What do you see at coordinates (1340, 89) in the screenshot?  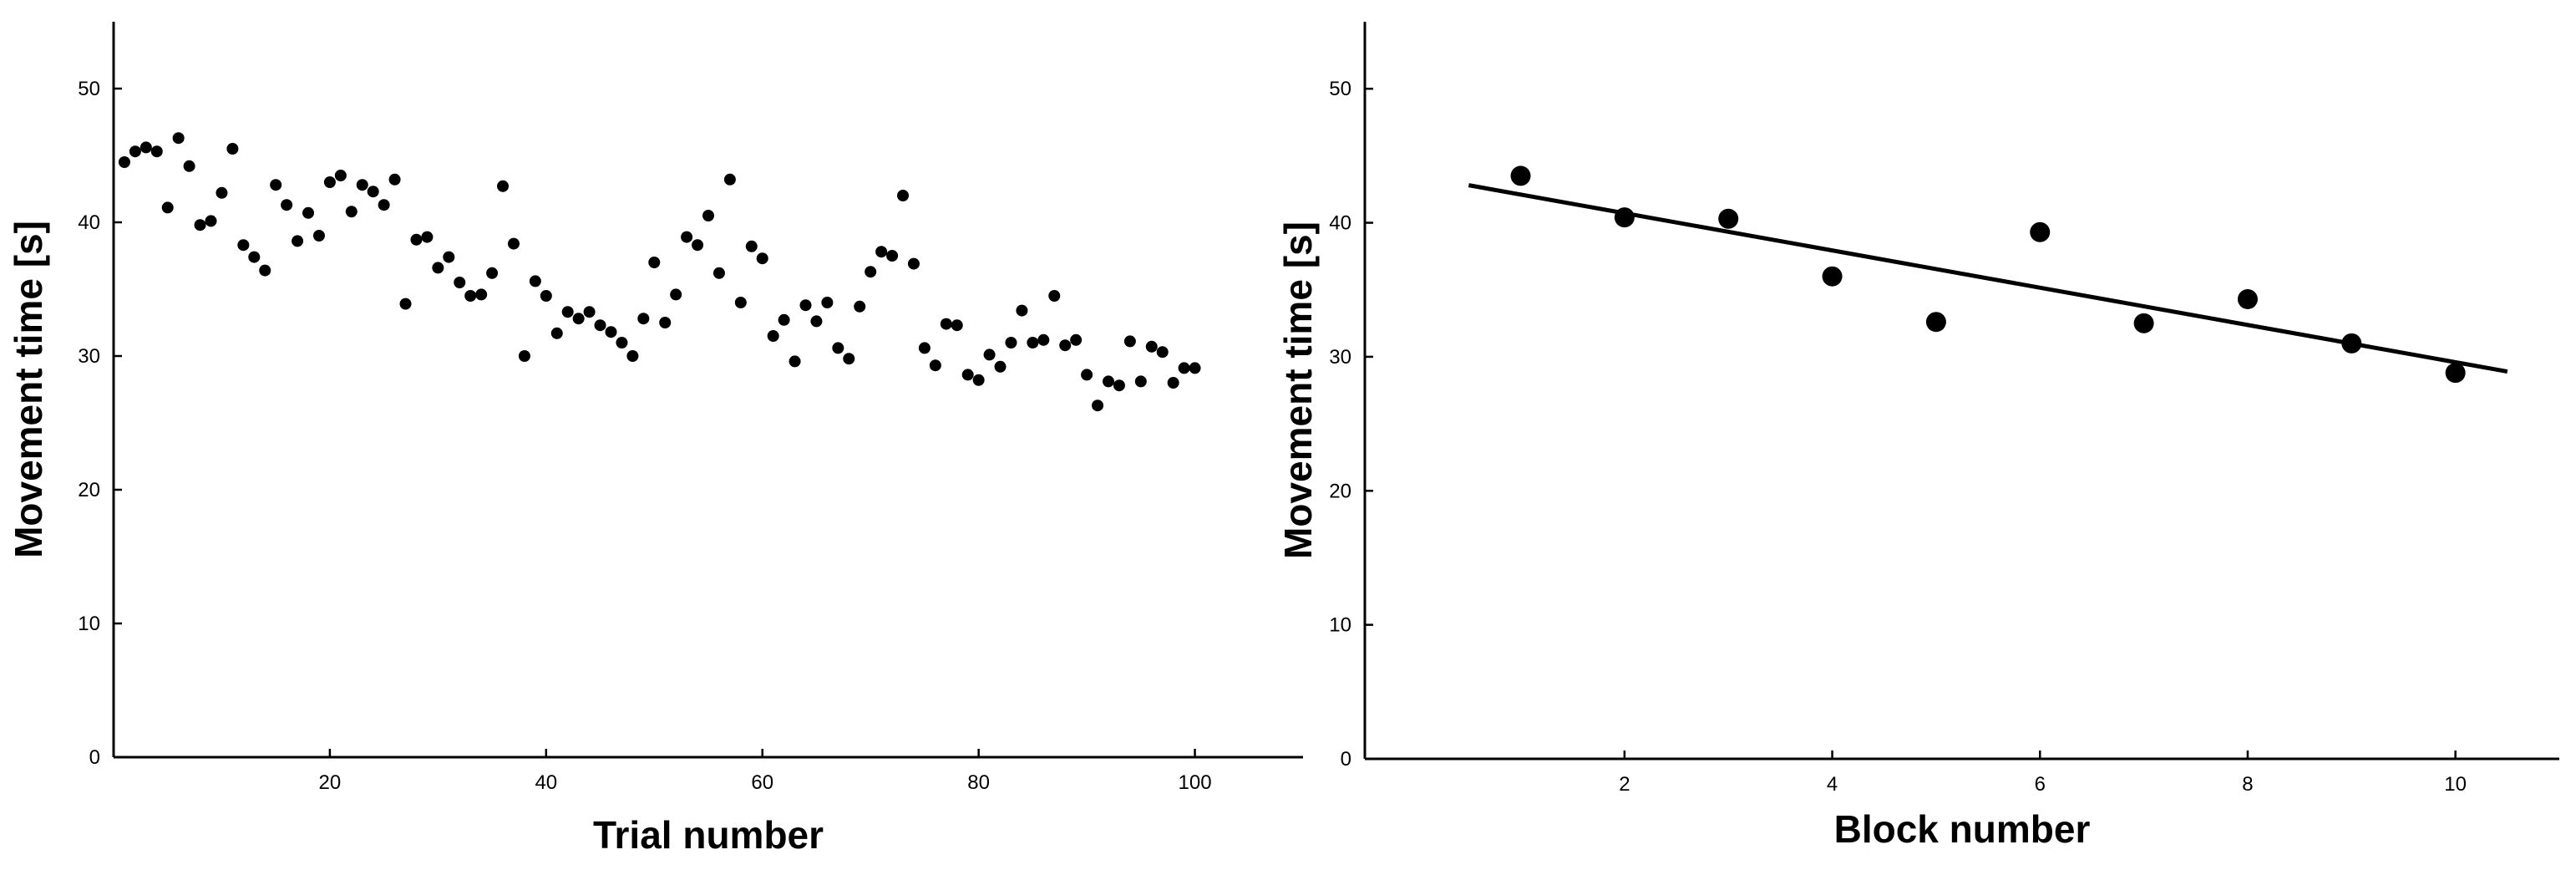 I see `y-tick-label: 50` at bounding box center [1340, 89].